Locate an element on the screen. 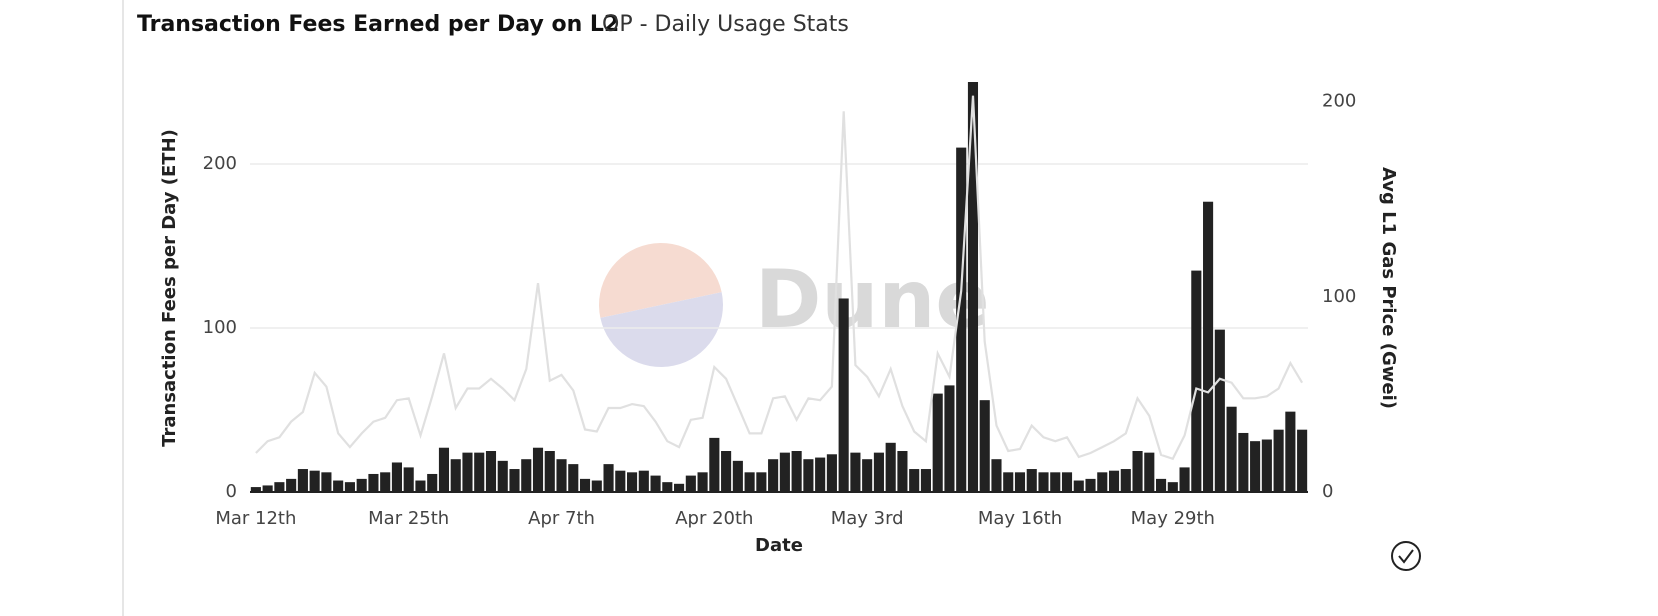 The width and height of the screenshot is (1658, 616). chart-title: Transaction Fees Earned per Day on L2 is located at coordinates (378, 24).